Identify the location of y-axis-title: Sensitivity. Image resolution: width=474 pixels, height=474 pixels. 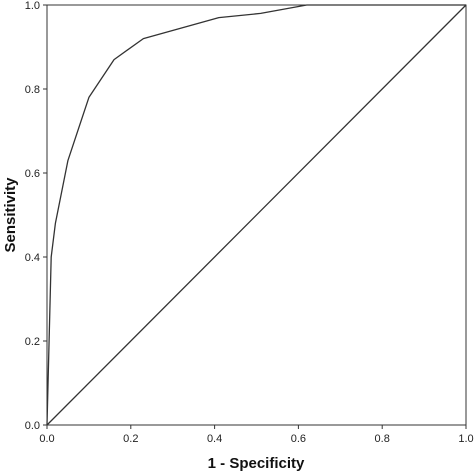
(10, 215).